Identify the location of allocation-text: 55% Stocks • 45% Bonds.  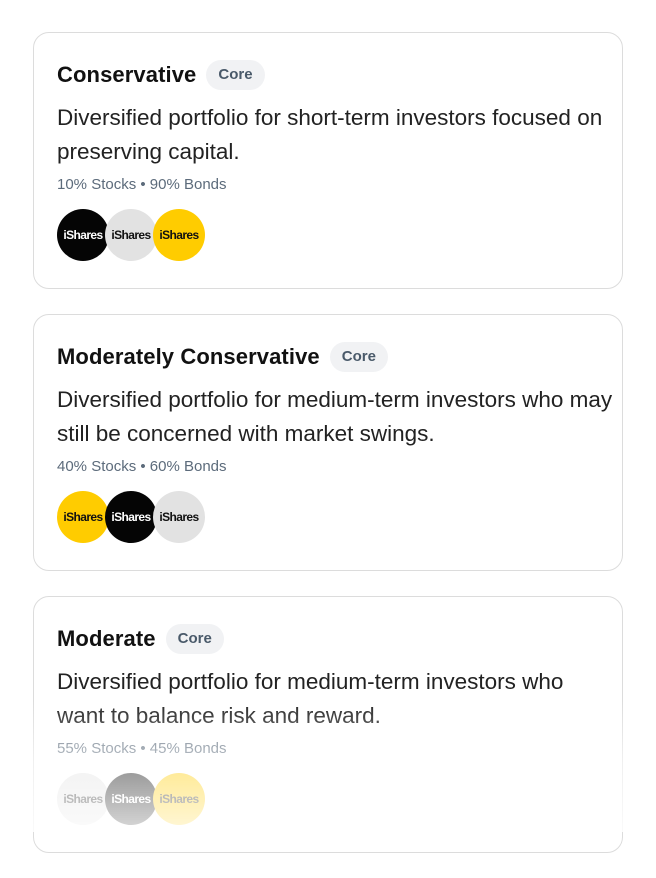
(142, 748).